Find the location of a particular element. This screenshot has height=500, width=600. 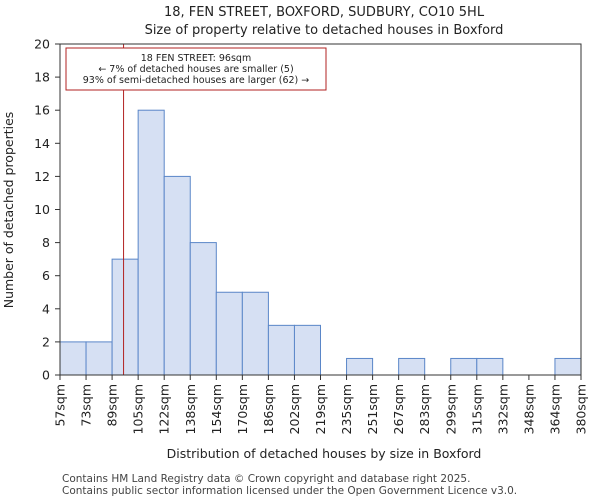

y-tick-label-20: 20 is located at coordinates (42, 44).